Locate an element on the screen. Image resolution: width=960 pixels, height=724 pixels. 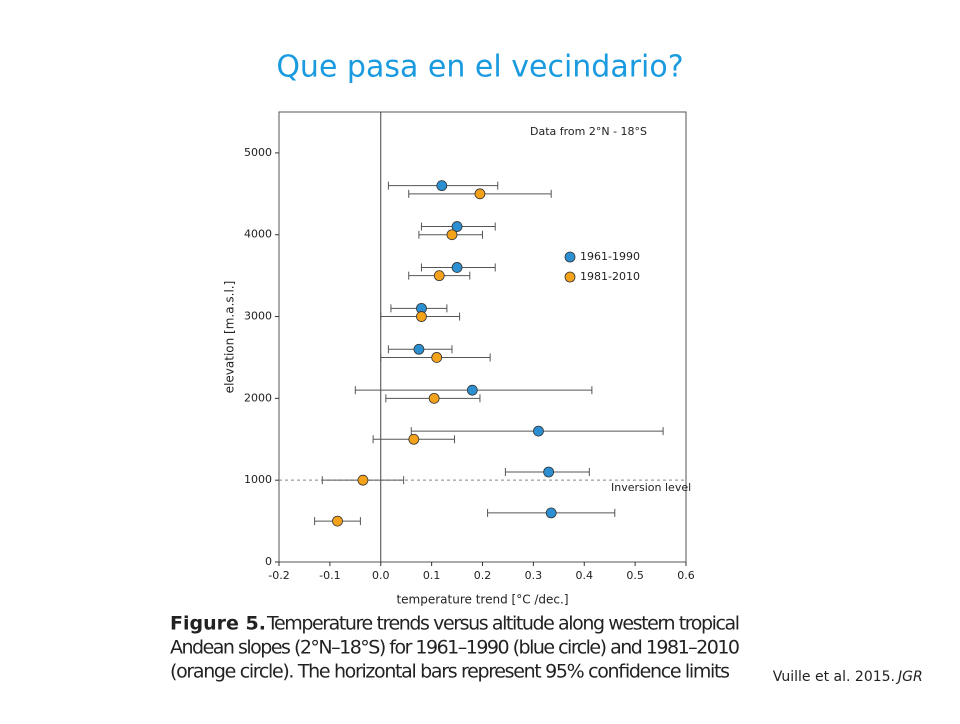
legend-label: 1981-2010 is located at coordinates (610, 276).